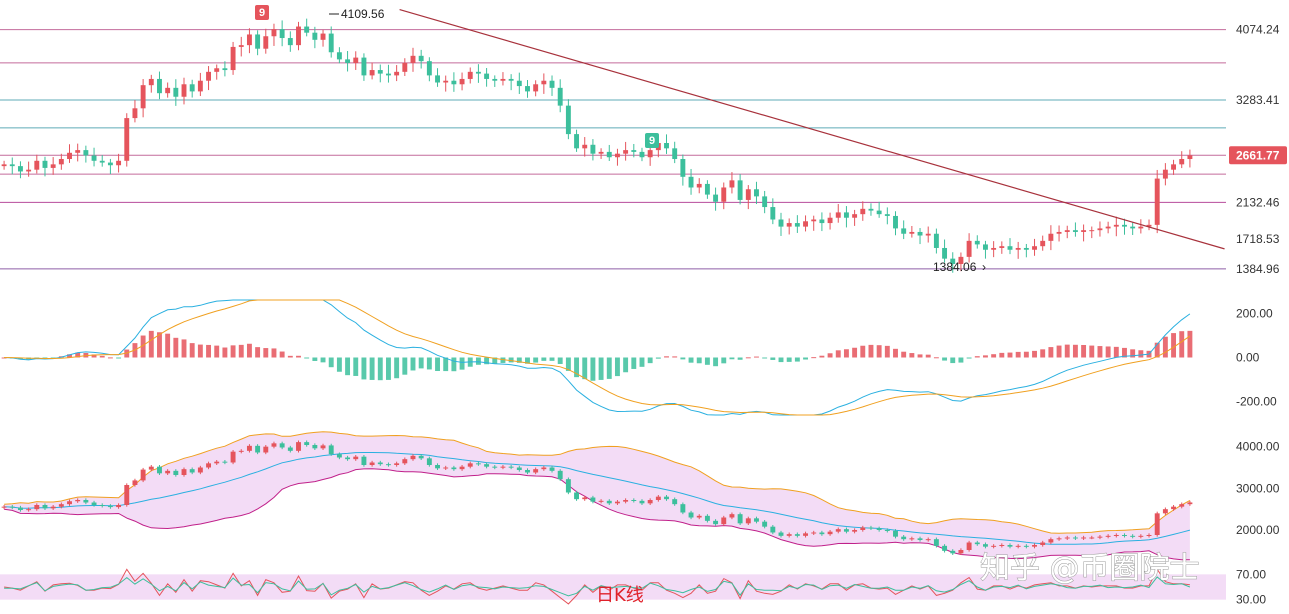  What do you see at coordinates (597, 586) in the screenshot?
I see `oscillator-line-b` at bounding box center [597, 586].